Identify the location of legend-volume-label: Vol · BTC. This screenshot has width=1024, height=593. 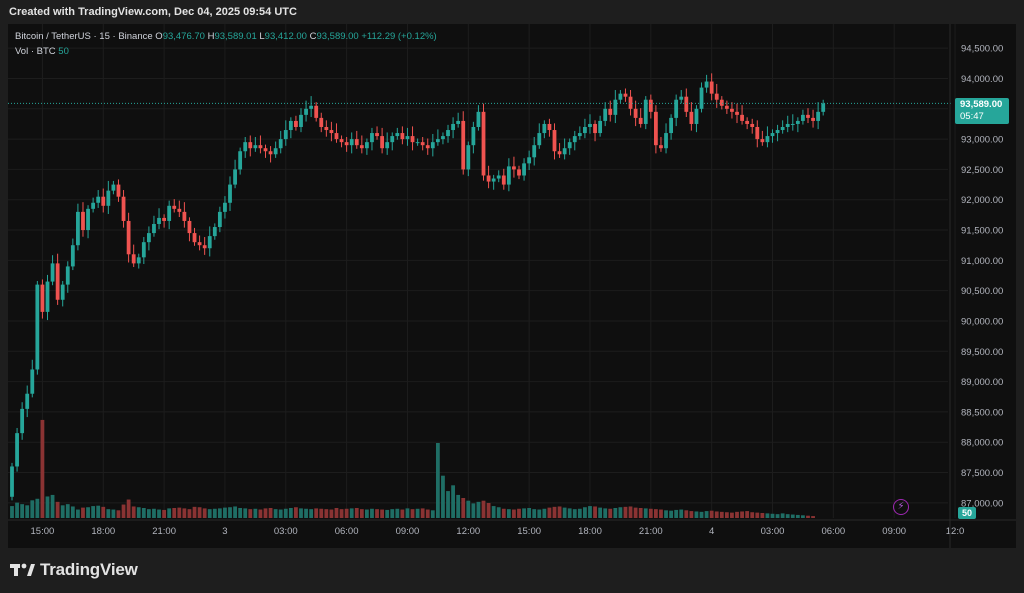
(35, 51).